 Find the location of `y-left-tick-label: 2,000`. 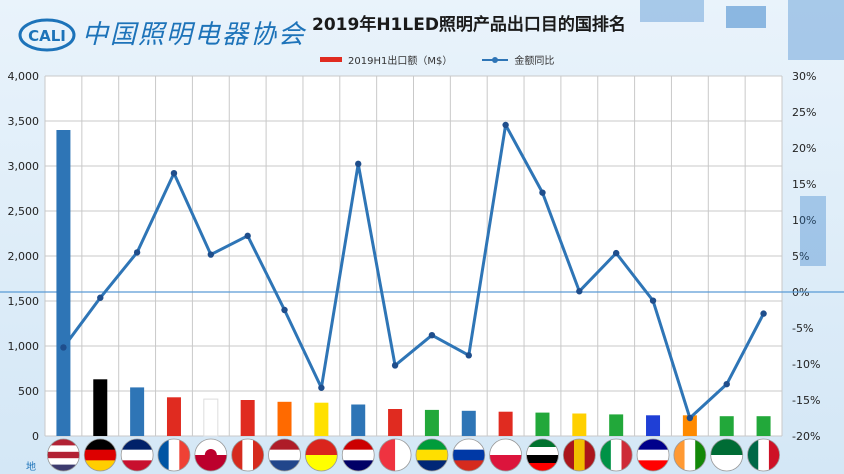

y-left-tick-label: 2,000 is located at coordinates (24, 256).